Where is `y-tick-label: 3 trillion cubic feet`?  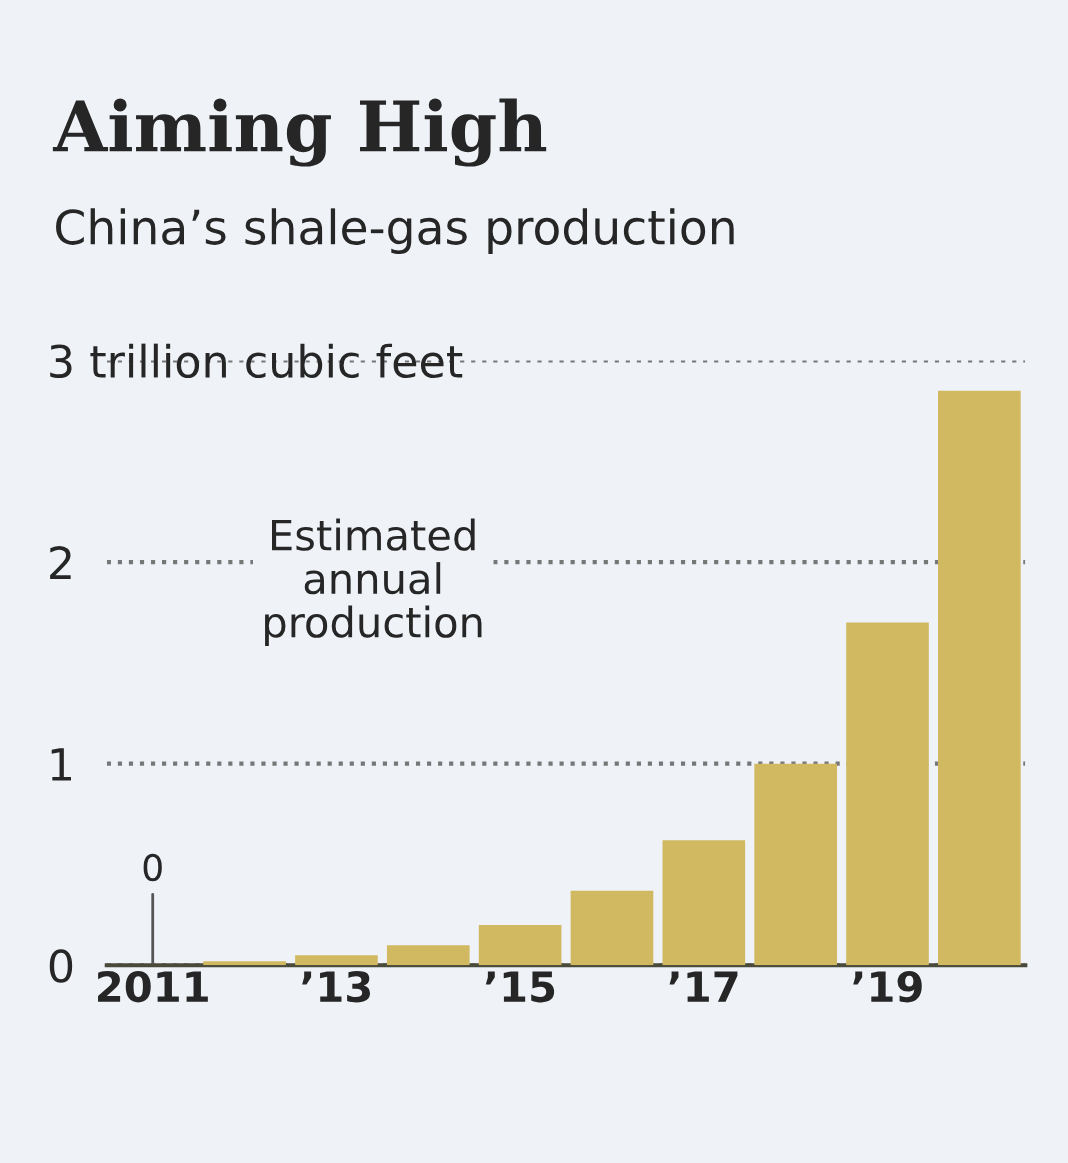 y-tick-label: 3 trillion cubic feet is located at coordinates (256, 361).